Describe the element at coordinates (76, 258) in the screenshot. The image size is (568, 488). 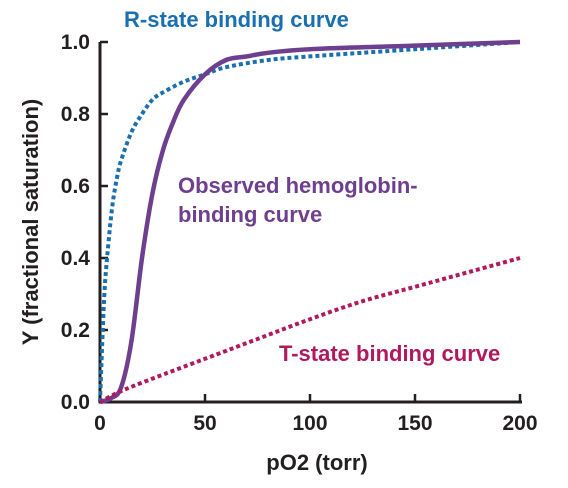
I see `y-tick-label: 0.4` at that location.